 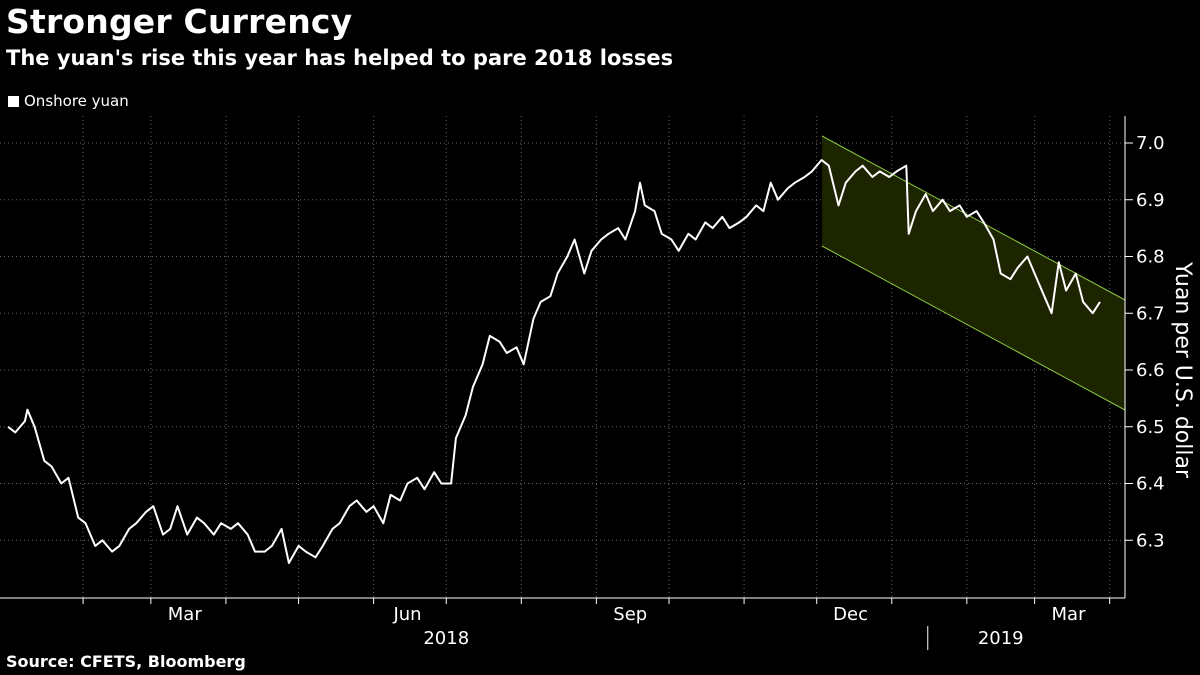 What do you see at coordinates (406, 614) in the screenshot?
I see `x-tick-label: Jun` at bounding box center [406, 614].